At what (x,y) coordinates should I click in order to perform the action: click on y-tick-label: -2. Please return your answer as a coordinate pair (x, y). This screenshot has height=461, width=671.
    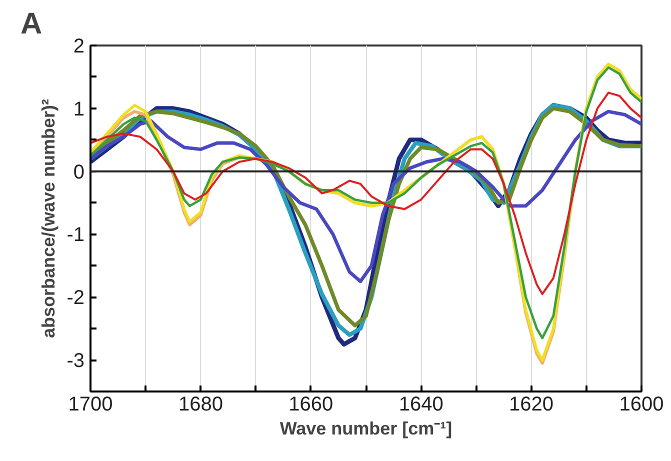
    Looking at the image, I should click on (75, 298).